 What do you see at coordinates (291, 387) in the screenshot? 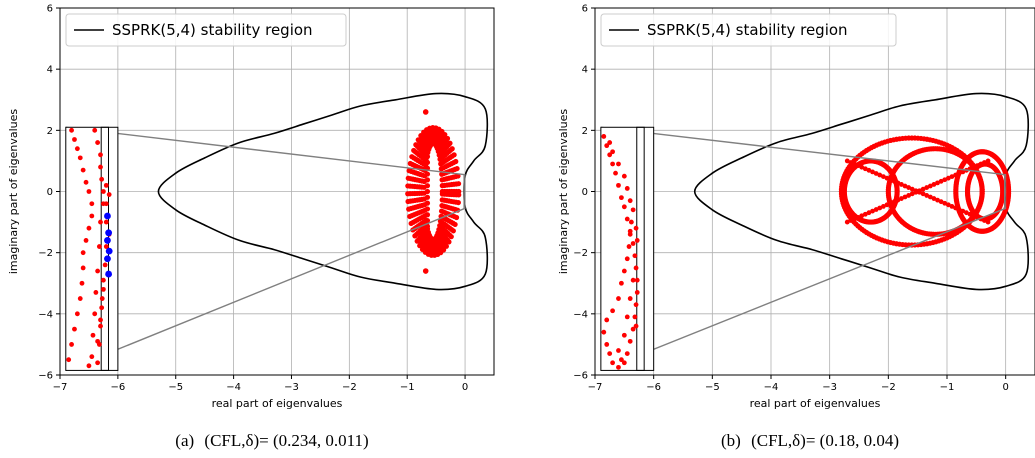
I see `x-tick-label: −3` at bounding box center [291, 387].